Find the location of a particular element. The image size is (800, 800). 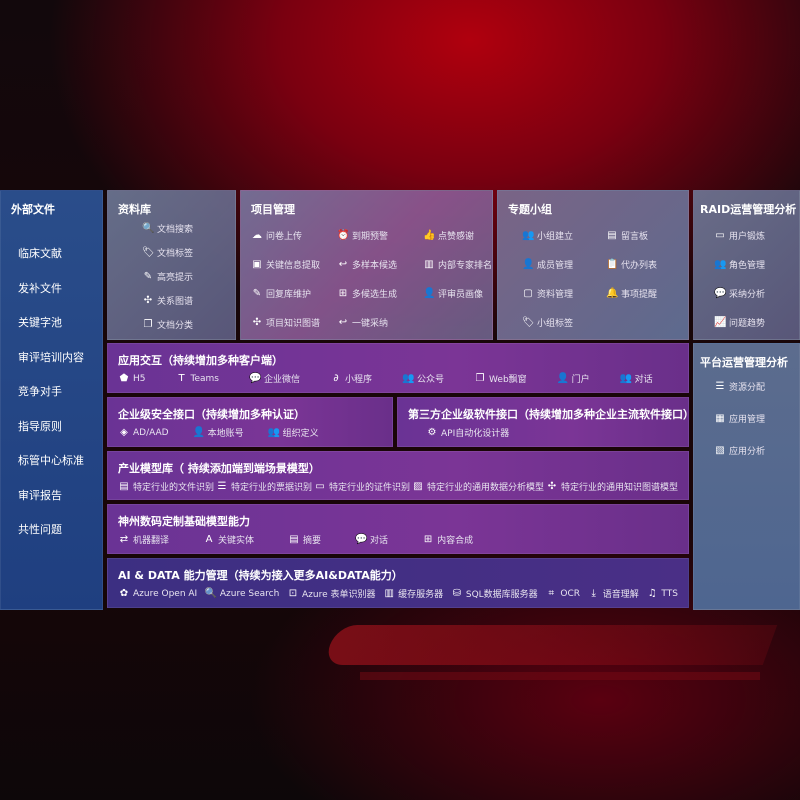

puzzle-icon: ⊞ is located at coordinates (343, 293).